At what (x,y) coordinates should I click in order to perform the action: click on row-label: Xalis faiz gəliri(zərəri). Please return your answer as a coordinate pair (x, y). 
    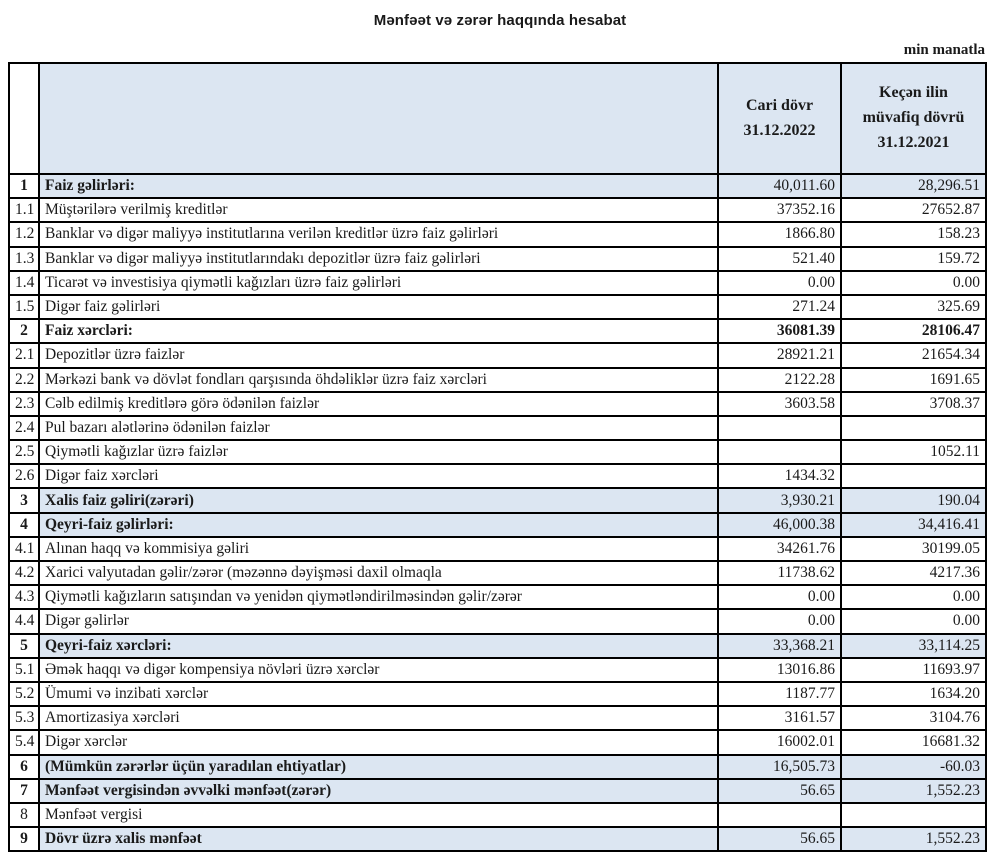
    Looking at the image, I should click on (378, 500).